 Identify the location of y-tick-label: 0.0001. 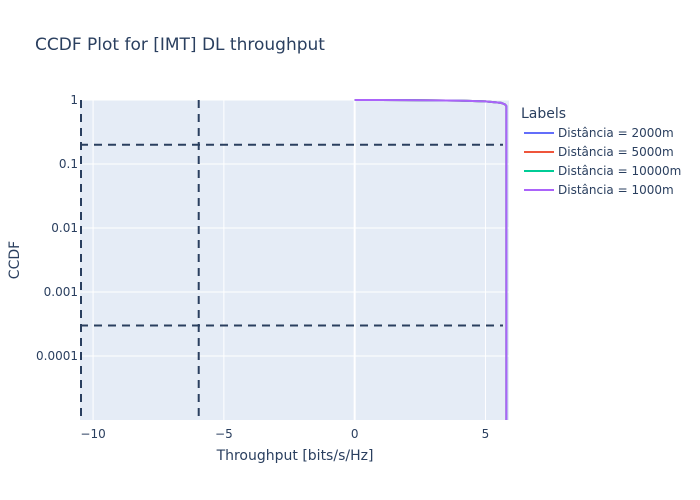
(57, 356).